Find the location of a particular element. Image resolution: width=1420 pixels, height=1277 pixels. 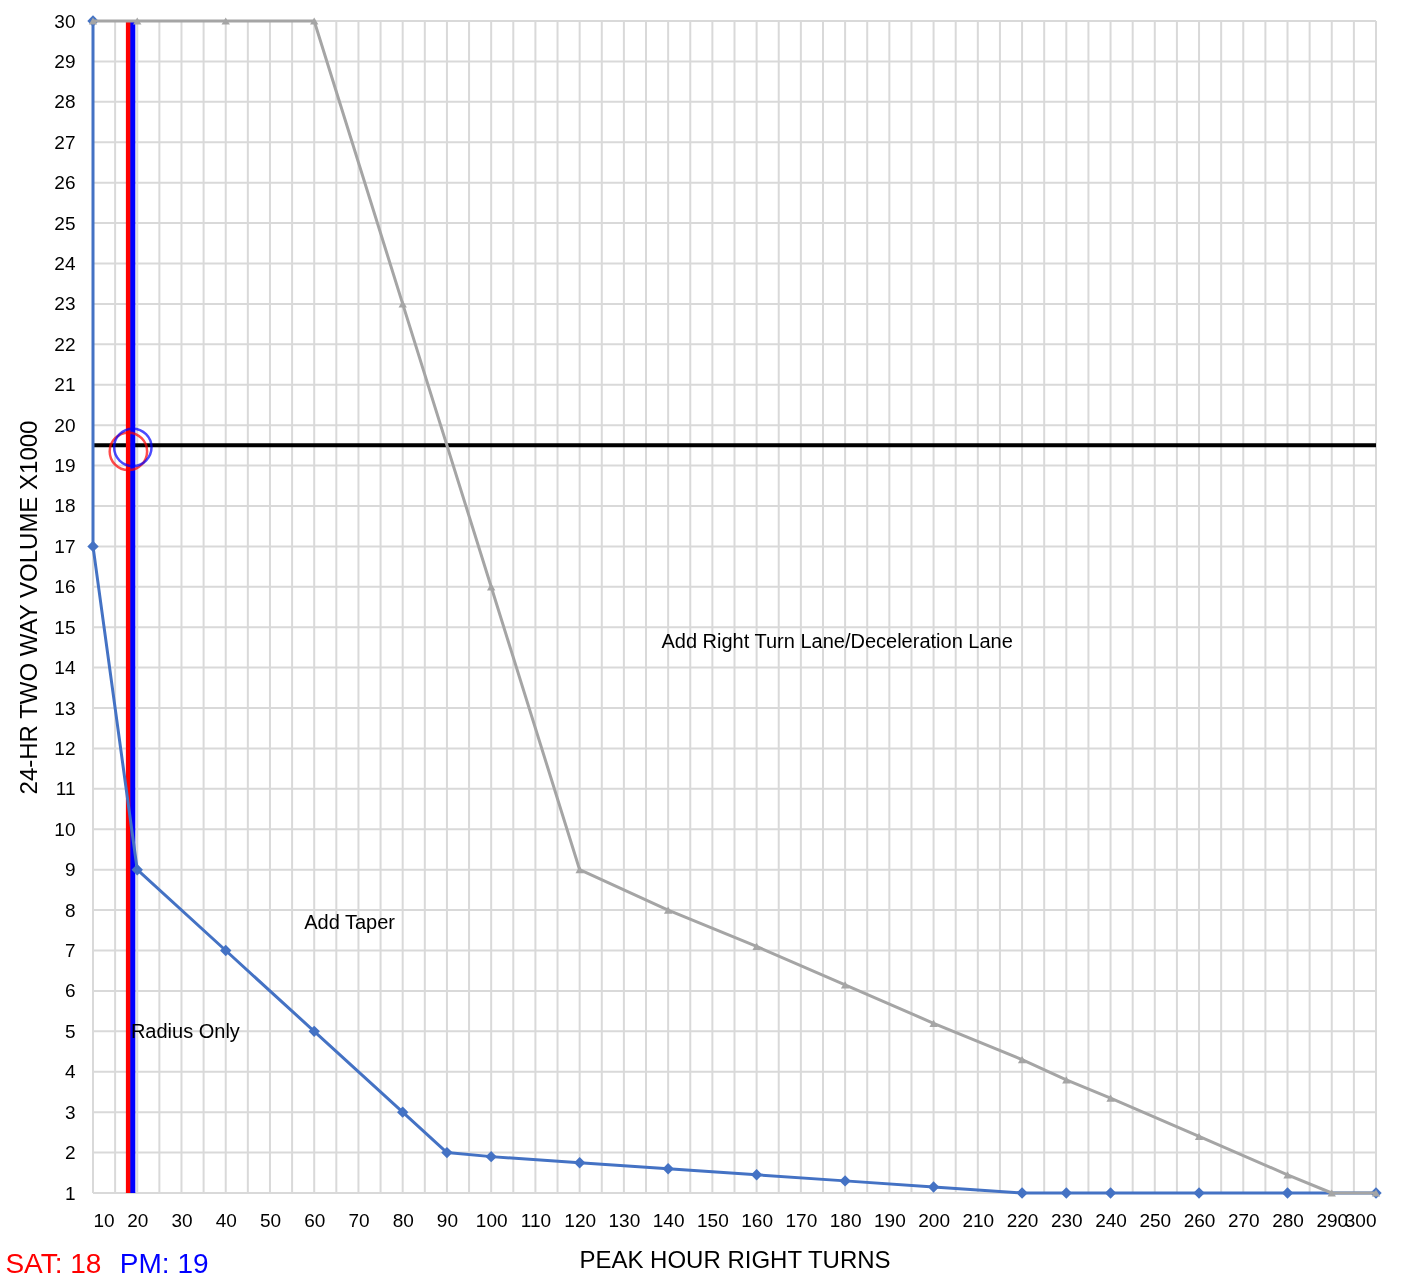

y-tick-label: 20 is located at coordinates (65, 425).